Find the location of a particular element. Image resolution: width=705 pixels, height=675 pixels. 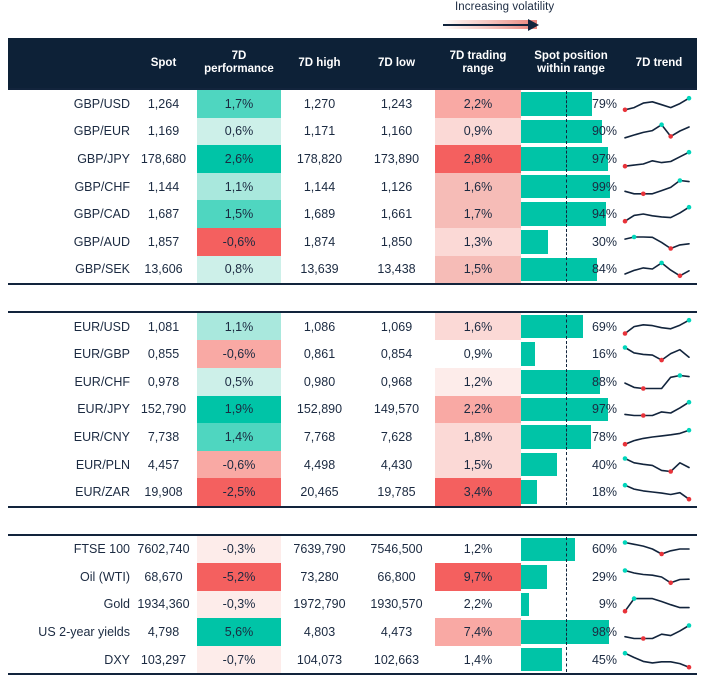

spot-position-value: 94% is located at coordinates (604, 214).